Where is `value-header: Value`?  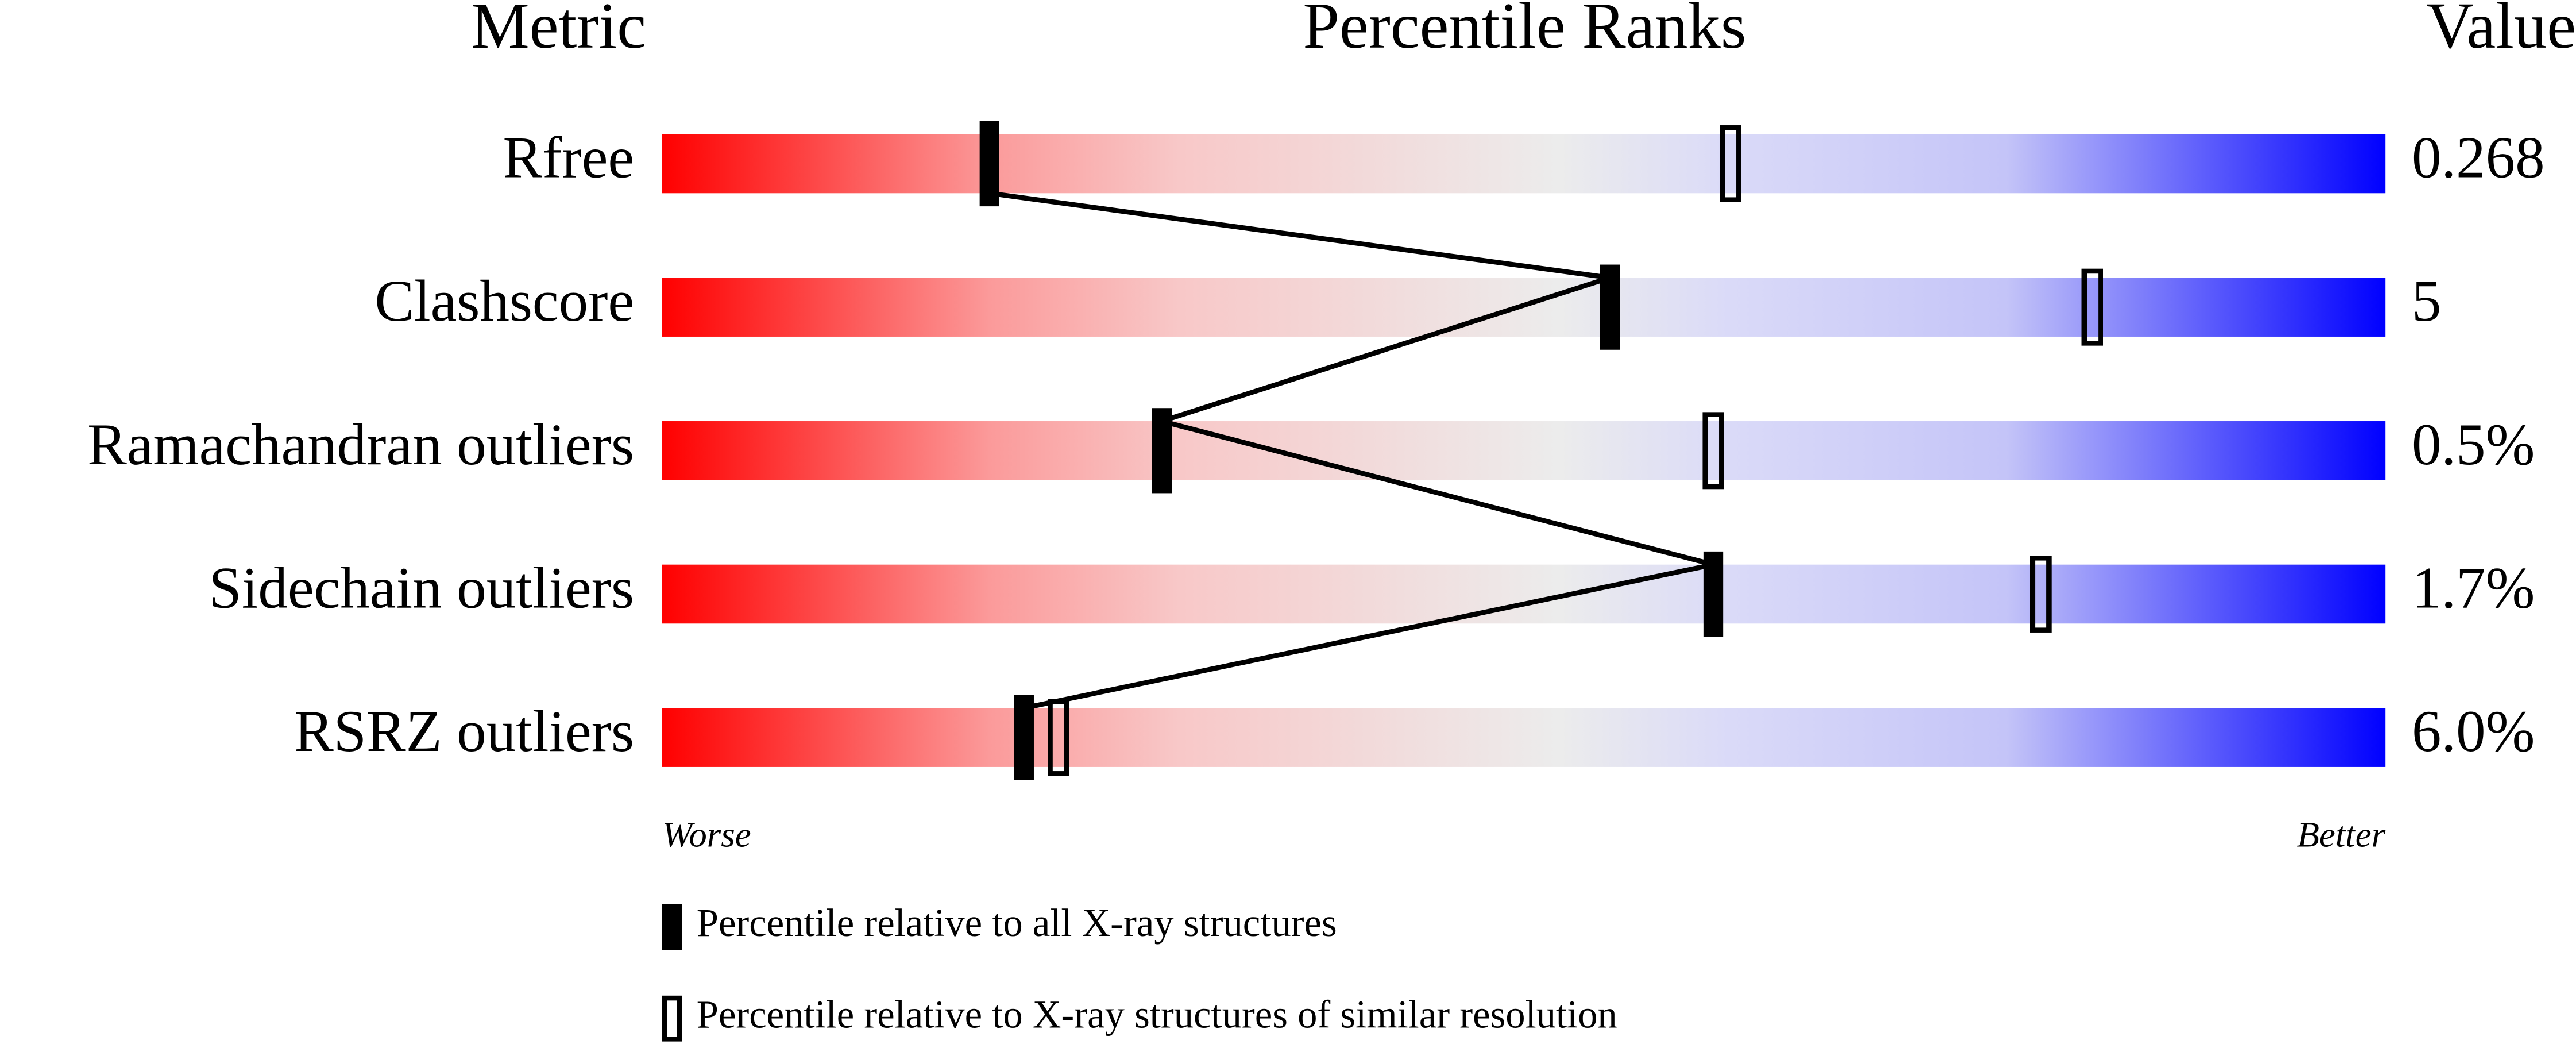
value-header: Value is located at coordinates (2501, 31).